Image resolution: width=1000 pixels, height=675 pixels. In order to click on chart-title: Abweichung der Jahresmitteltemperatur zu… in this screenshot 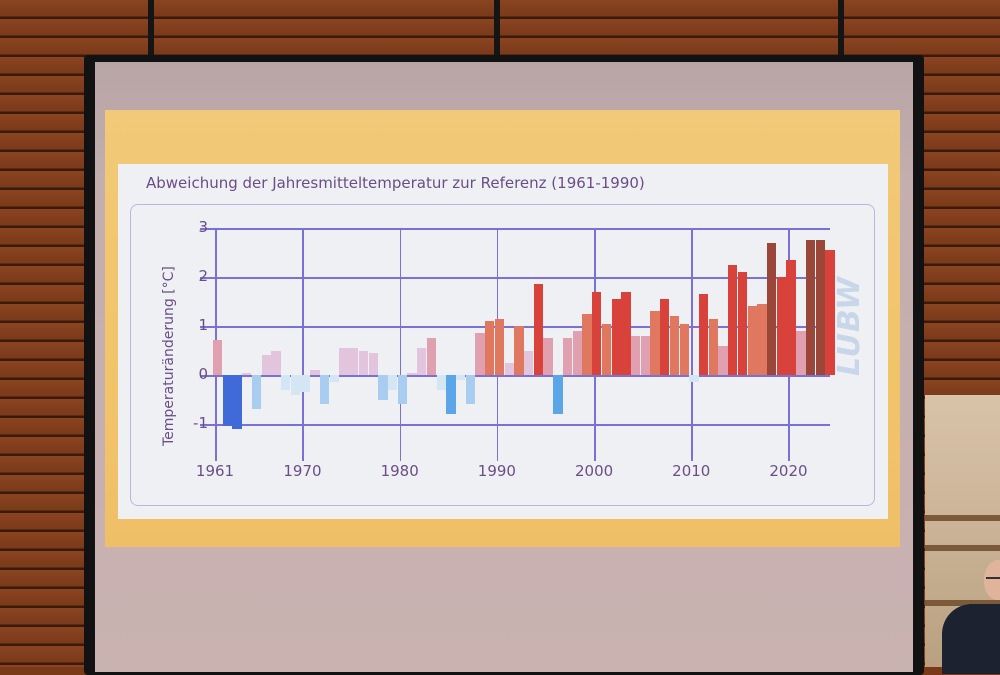, I will do `click(395, 183)`.